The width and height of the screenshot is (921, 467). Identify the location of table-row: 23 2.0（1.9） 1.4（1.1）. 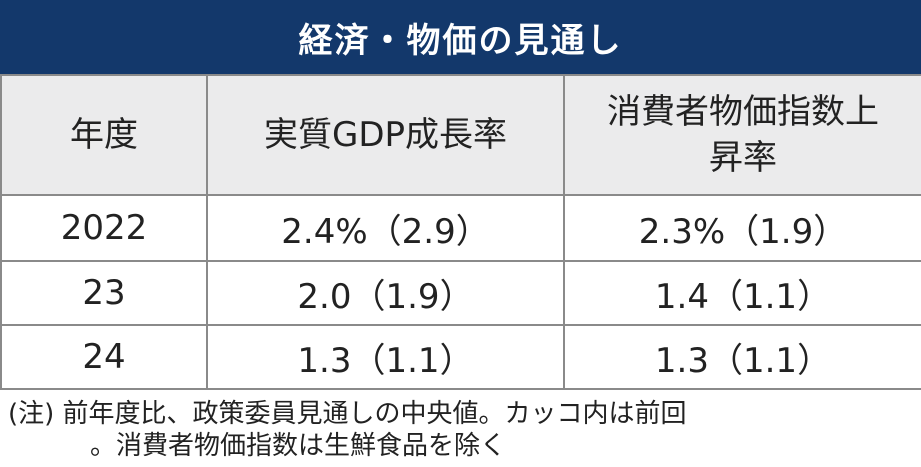
(460, 293).